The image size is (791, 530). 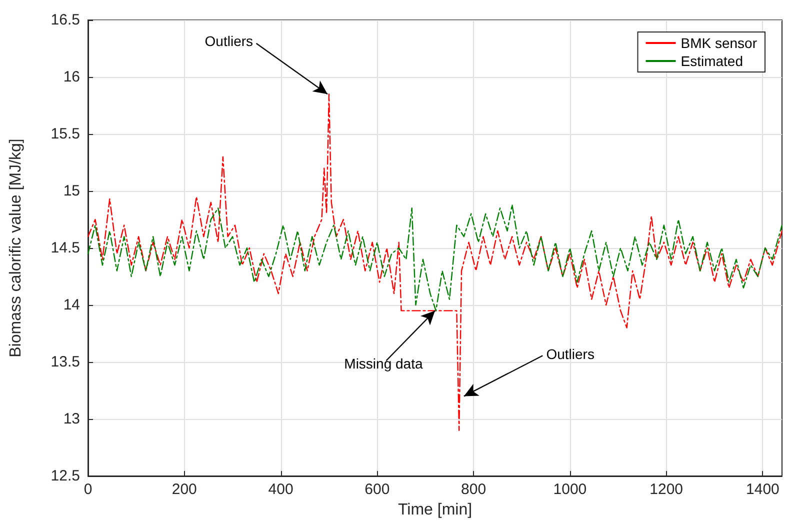 I want to click on y-tick-label: 15, so click(x=71, y=191).